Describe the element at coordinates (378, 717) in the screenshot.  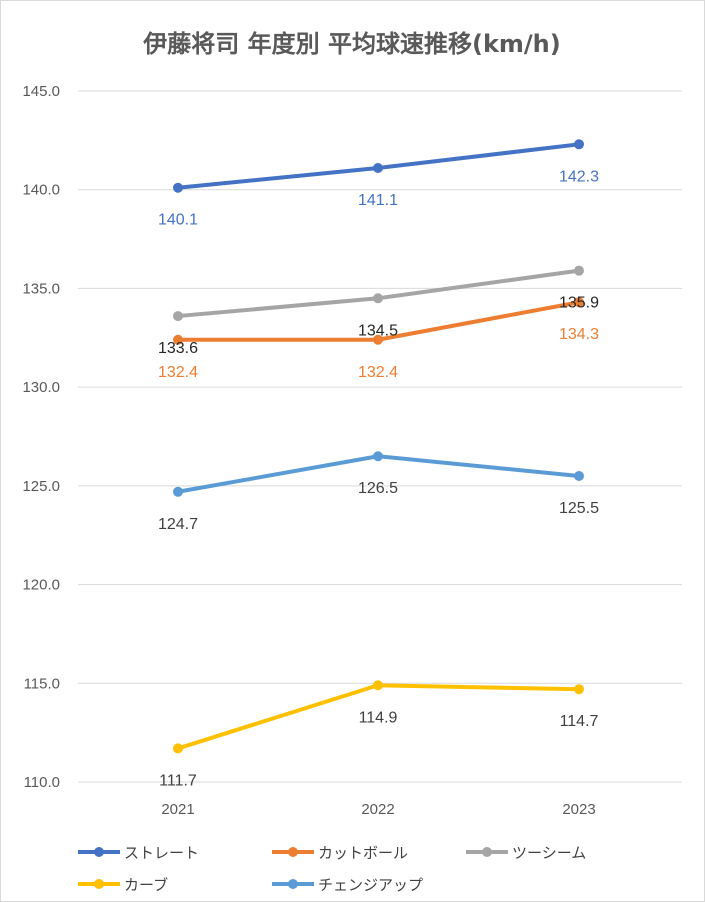
I see `data-label: 114.9` at that location.